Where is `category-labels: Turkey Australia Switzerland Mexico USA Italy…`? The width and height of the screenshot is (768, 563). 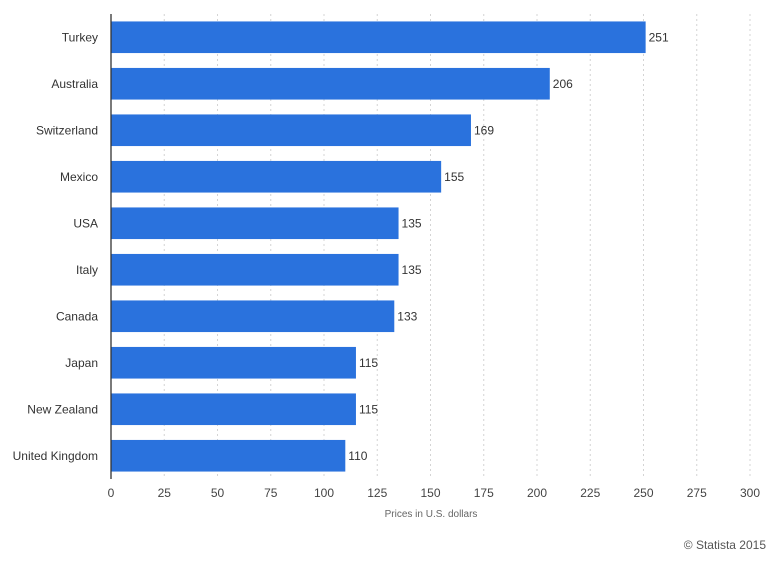 category-labels: Turkey Australia Switzerland Mexico USA Italy… is located at coordinates (56, 246).